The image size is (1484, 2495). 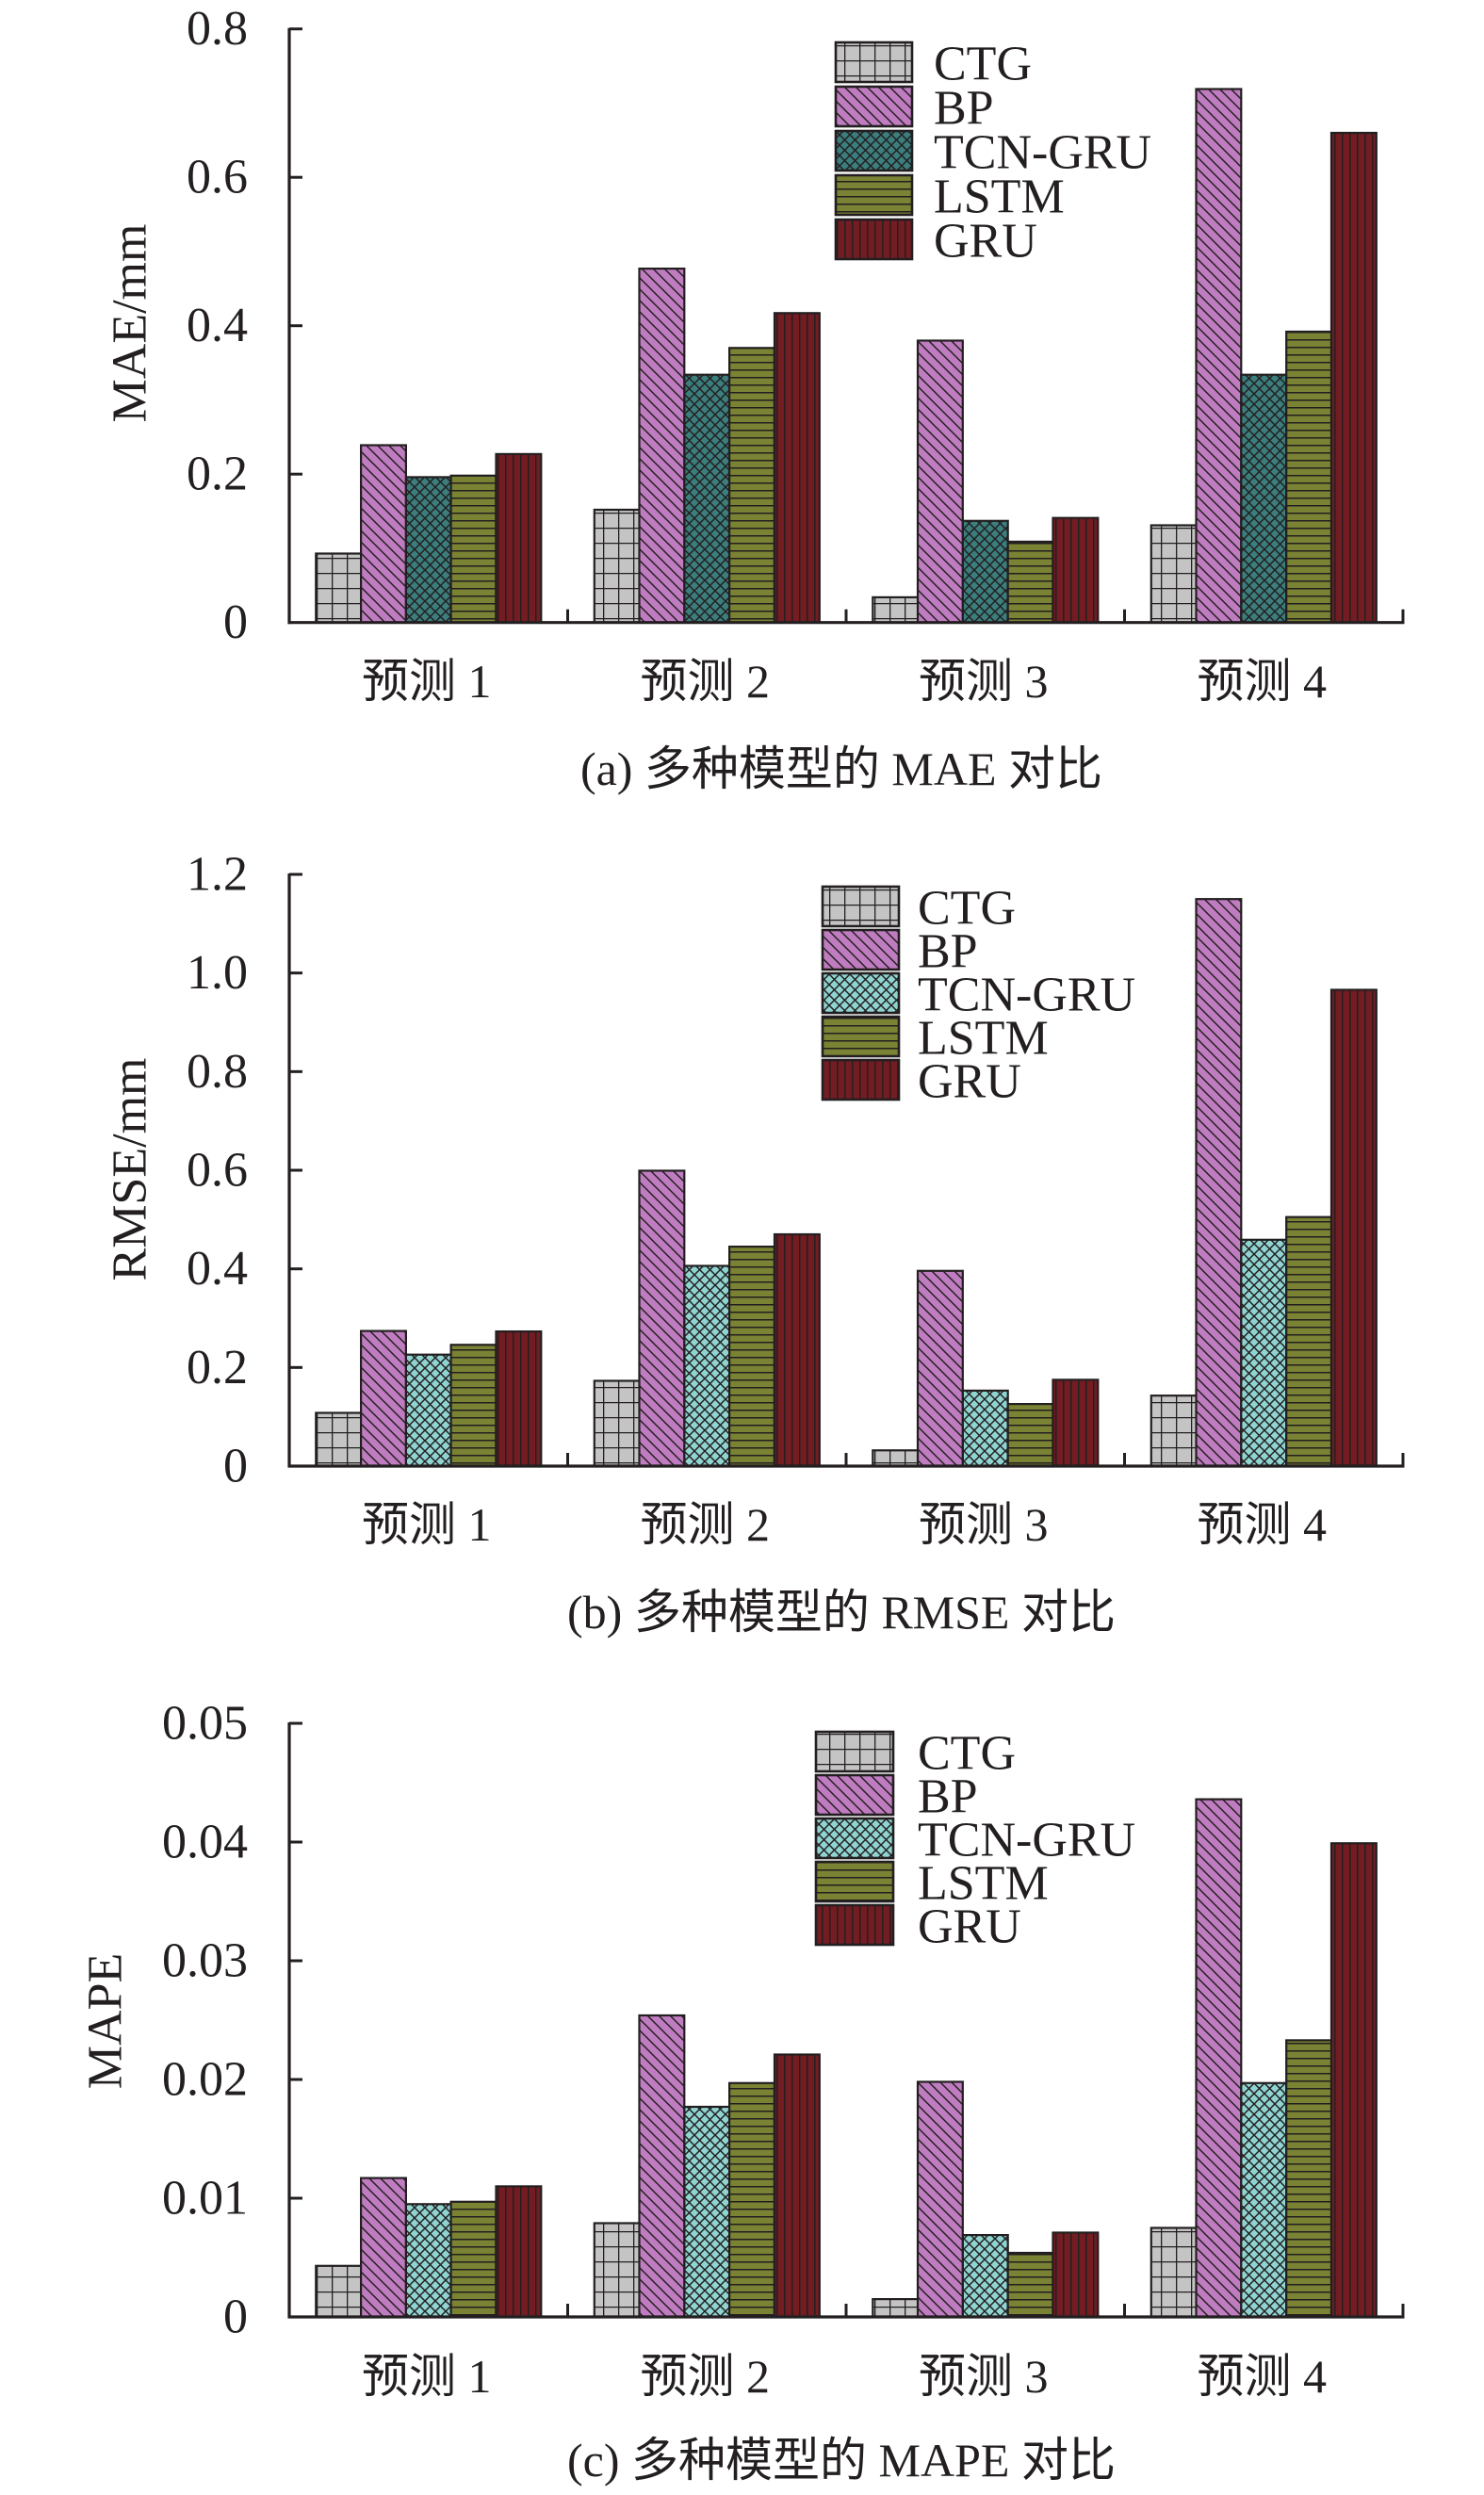 I want to click on y-tick-label: 0.2, so click(x=217, y=1367).